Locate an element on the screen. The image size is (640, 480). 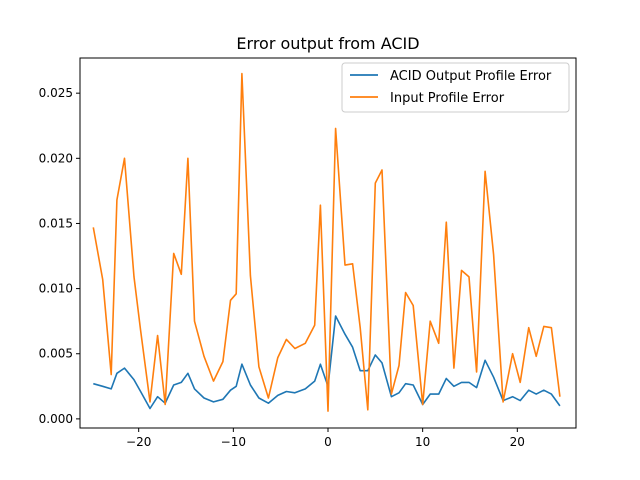
x-axis: −20 −10 0 10 20 is located at coordinates (325, 438).